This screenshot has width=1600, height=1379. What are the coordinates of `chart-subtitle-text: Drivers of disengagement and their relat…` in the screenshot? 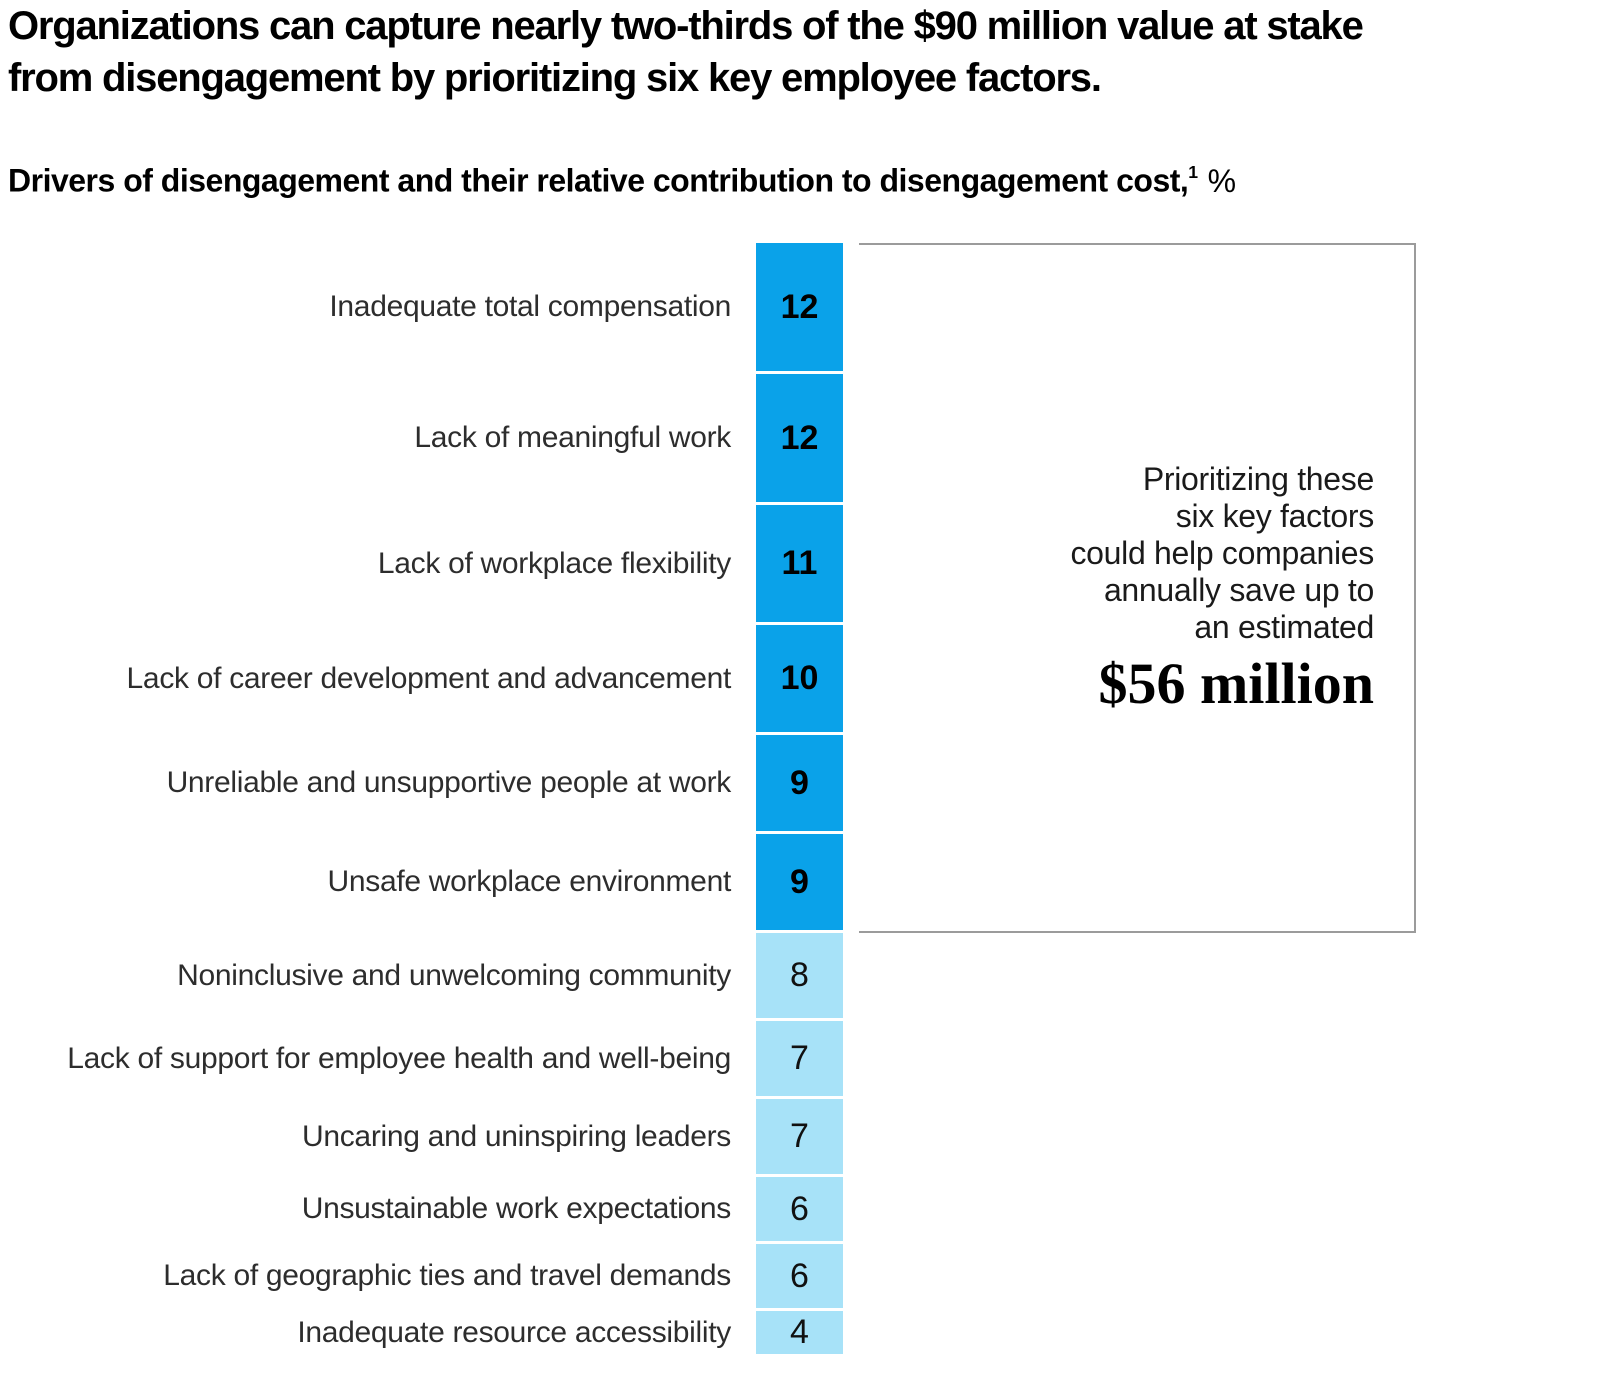 It's located at (598, 180).